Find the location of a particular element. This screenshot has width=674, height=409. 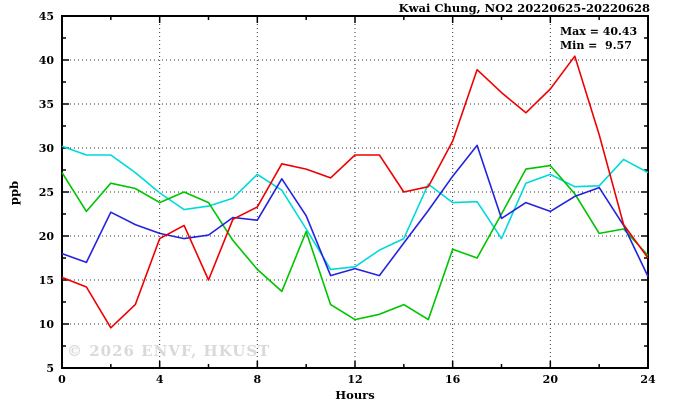

y-tick-label: 15 is located at coordinates (46, 280).